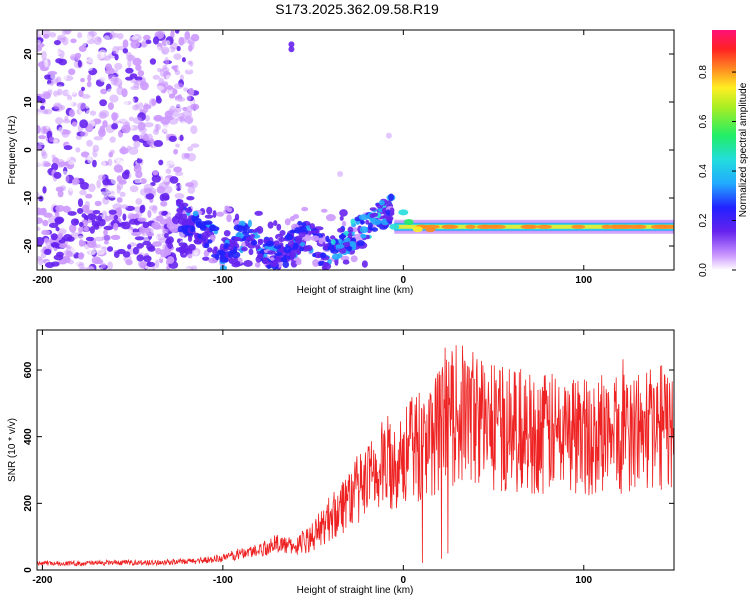 The image size is (750, 600). I want to click on spectrogram-y-tick-label: 20, so click(28, 54).